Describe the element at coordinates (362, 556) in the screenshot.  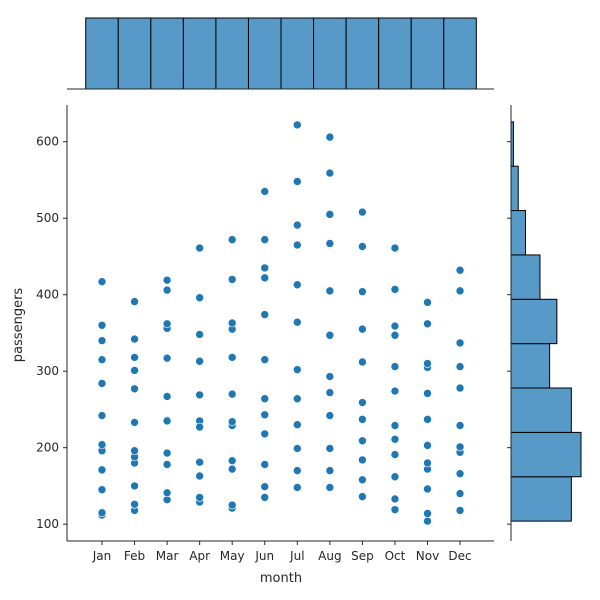
I see `x-tick-label: Sep` at that location.